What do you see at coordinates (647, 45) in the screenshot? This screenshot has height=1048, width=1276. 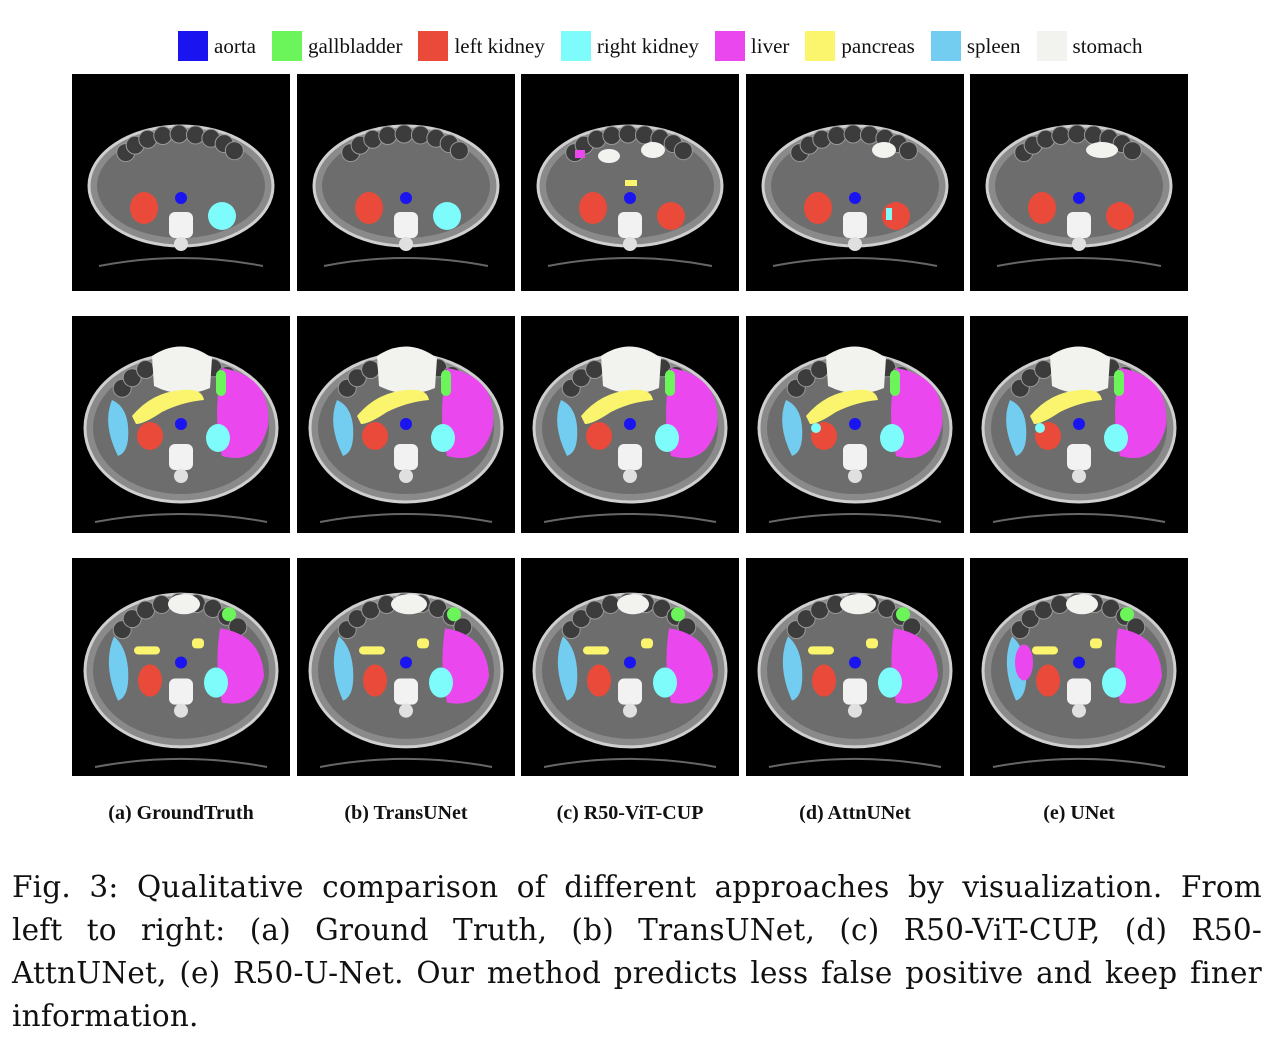 I see `legend-label: right kidney` at bounding box center [647, 45].